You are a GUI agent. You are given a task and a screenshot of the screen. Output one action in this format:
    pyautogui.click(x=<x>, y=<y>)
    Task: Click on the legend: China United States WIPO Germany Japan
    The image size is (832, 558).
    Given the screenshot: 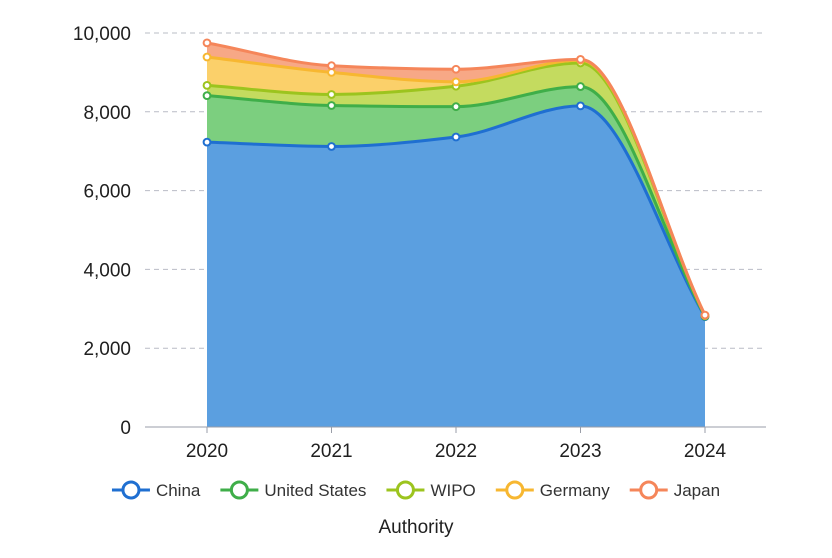 What is the action you would take?
    pyautogui.click(x=416, y=490)
    